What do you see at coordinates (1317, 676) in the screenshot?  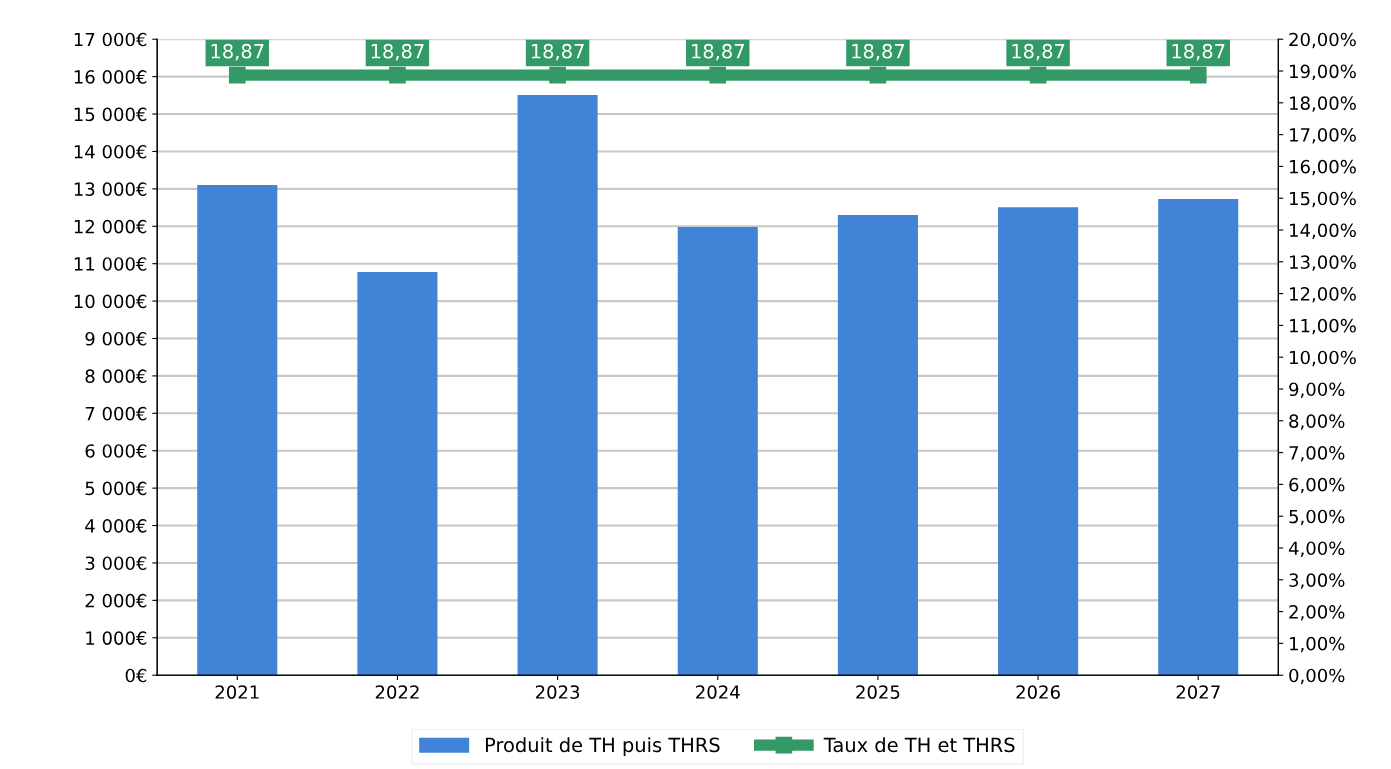 I see `y2-tick-label: 0,00%` at bounding box center [1317, 676].